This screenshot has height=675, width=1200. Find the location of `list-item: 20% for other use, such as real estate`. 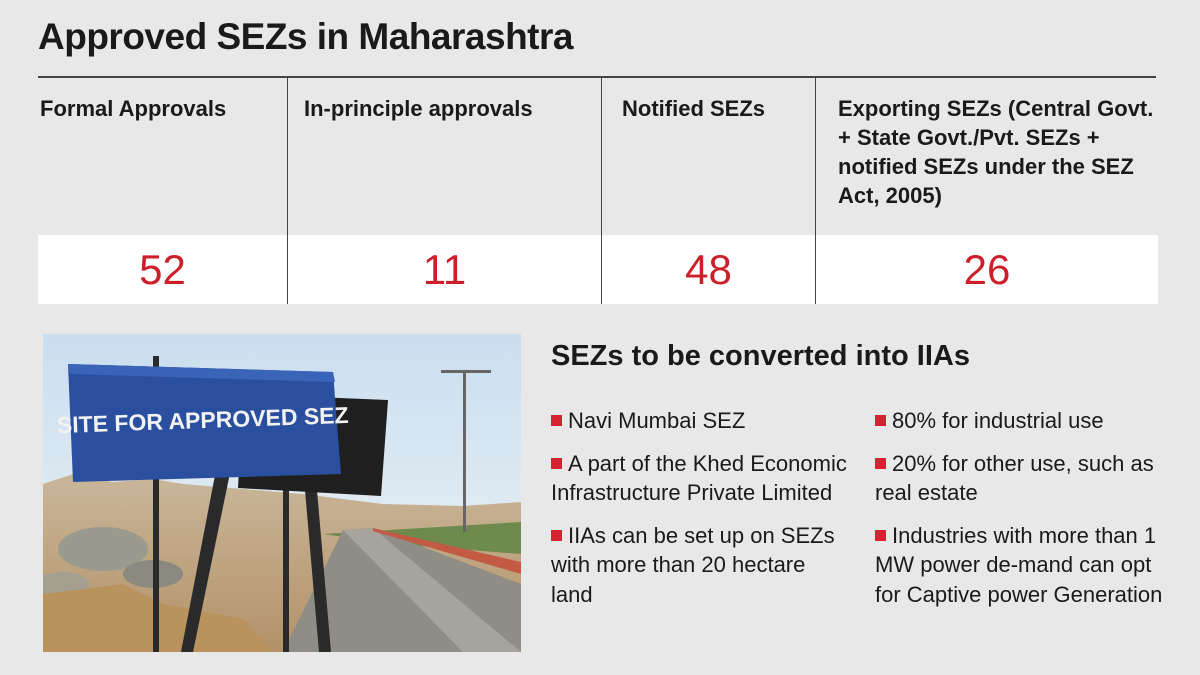

list-item: 20% for other use, such as real estate is located at coordinates (1014, 477).